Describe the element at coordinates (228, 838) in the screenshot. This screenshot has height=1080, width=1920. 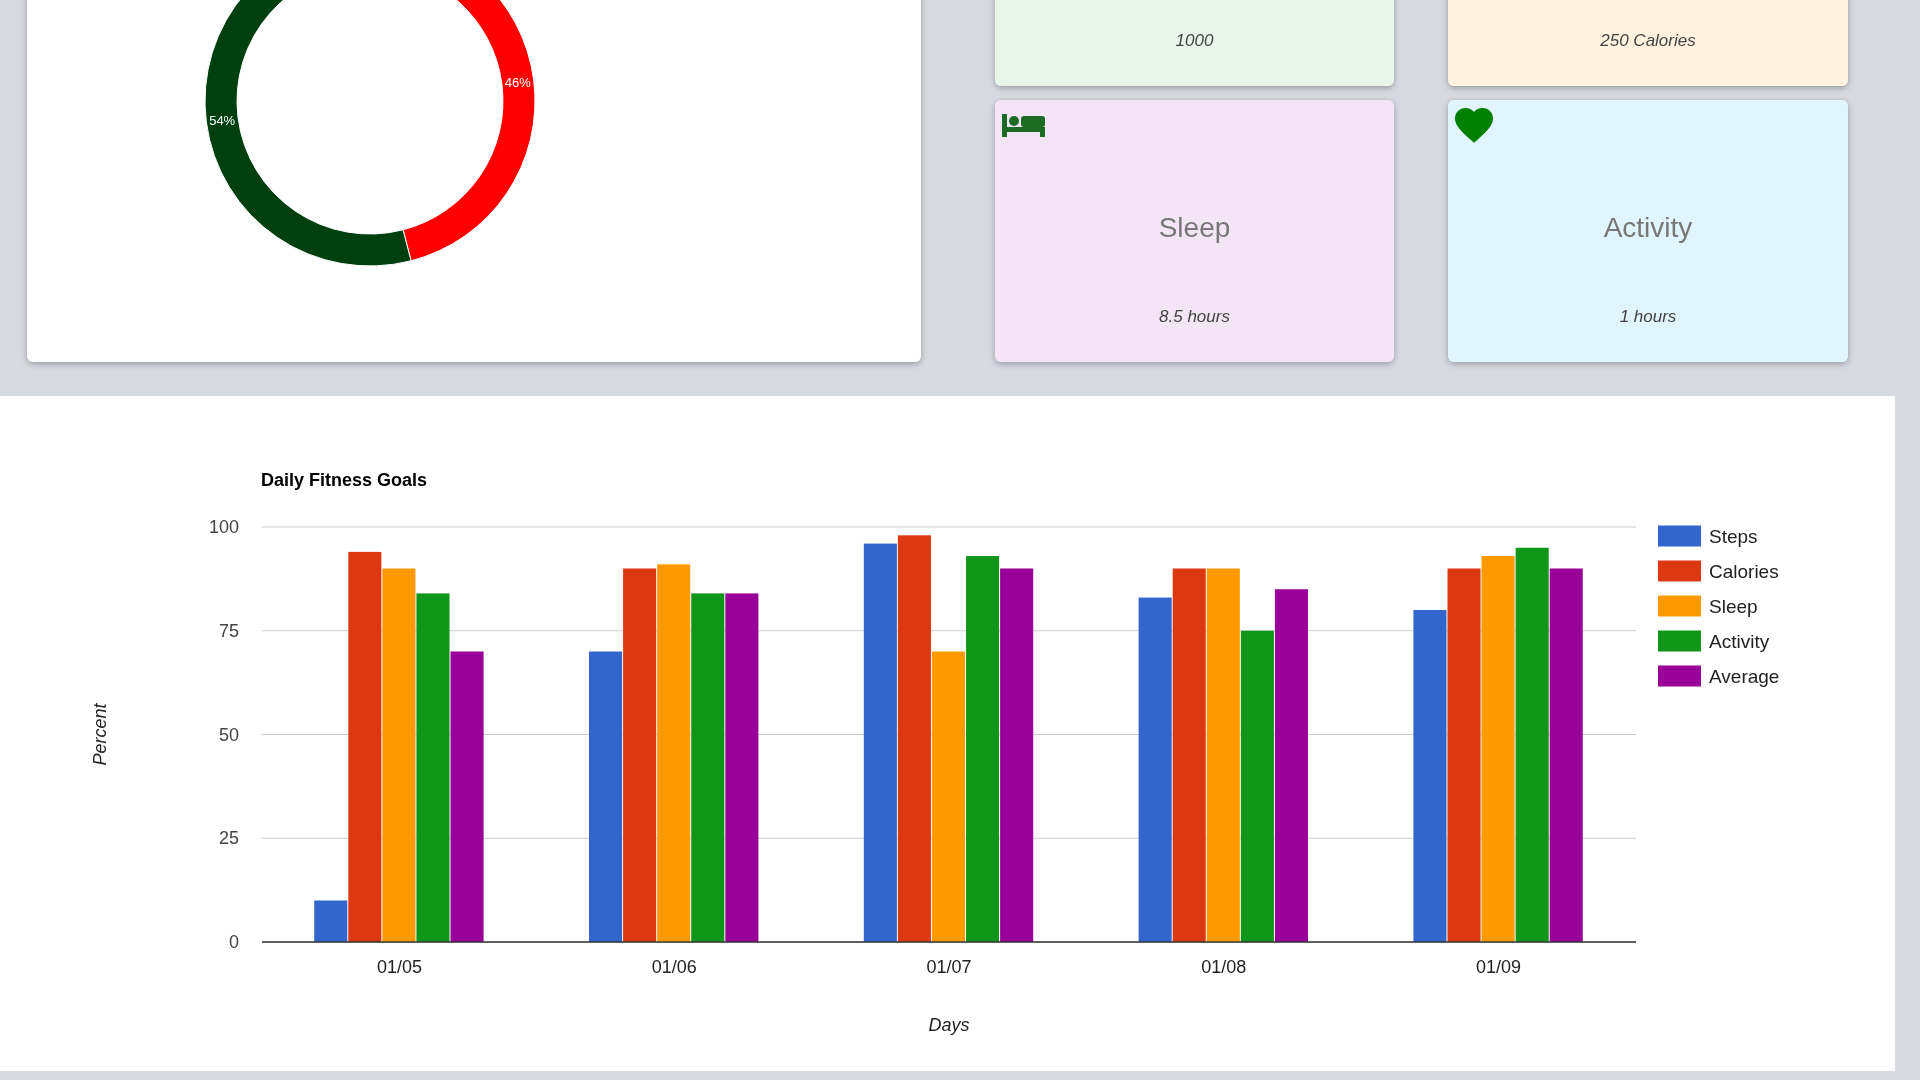
I see `y-tick-label: 25` at that location.